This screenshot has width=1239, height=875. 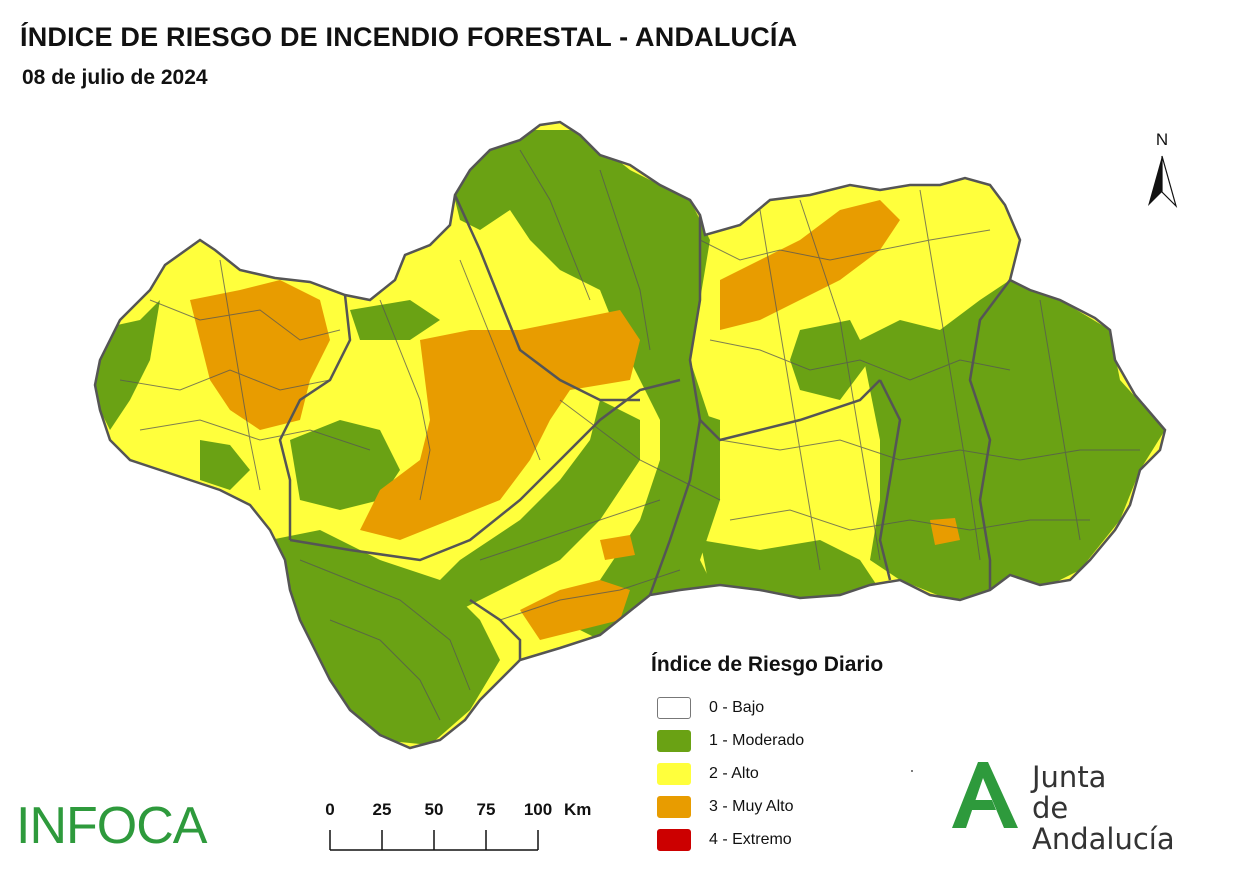 I want to click on junta-text: Junta de Andalucía, so click(x=1125, y=808).